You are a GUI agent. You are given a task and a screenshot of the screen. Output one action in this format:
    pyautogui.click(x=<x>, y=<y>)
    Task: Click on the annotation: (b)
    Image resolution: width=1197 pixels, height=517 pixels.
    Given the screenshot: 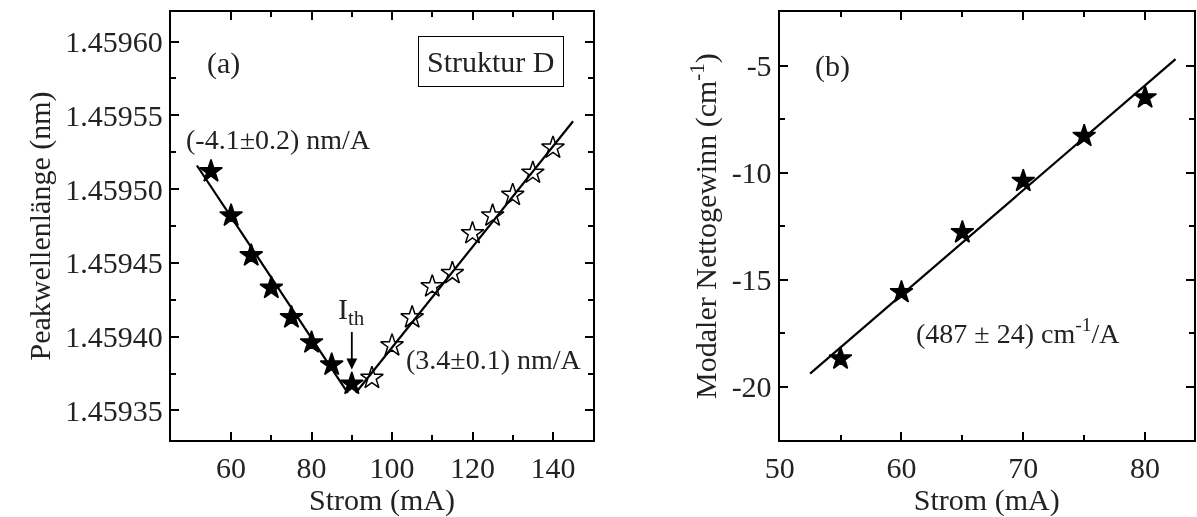 What is the action you would take?
    pyautogui.click(x=832, y=66)
    